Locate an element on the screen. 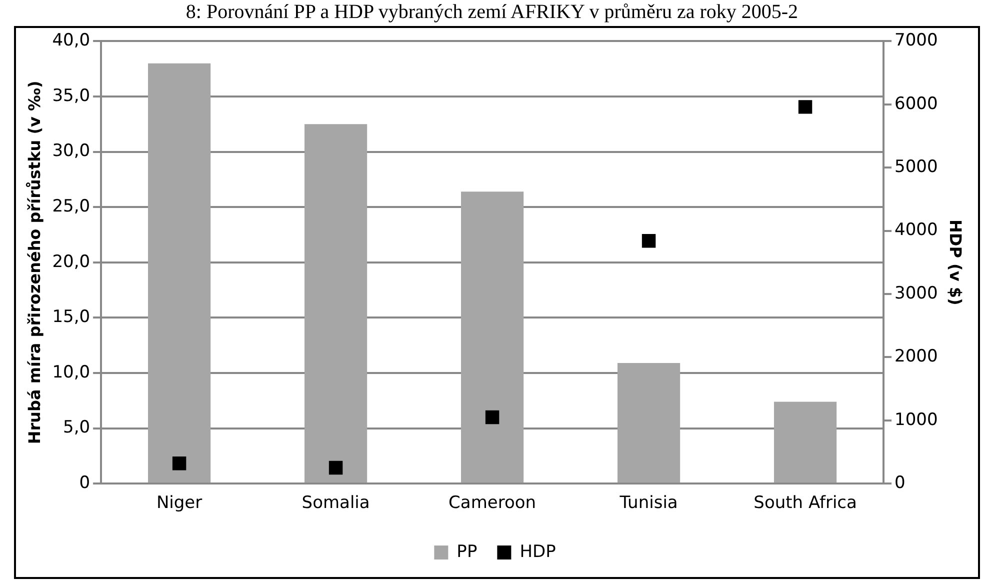  y2-tick-label: 3000 is located at coordinates (916, 293).